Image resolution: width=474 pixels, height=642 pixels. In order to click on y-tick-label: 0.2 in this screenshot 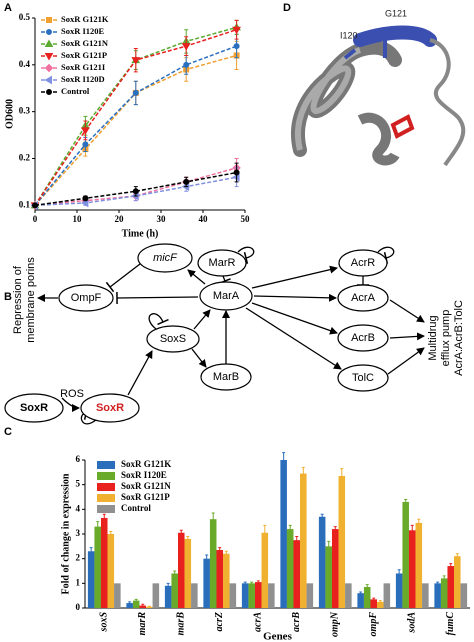, I will do `click(25, 158)`.